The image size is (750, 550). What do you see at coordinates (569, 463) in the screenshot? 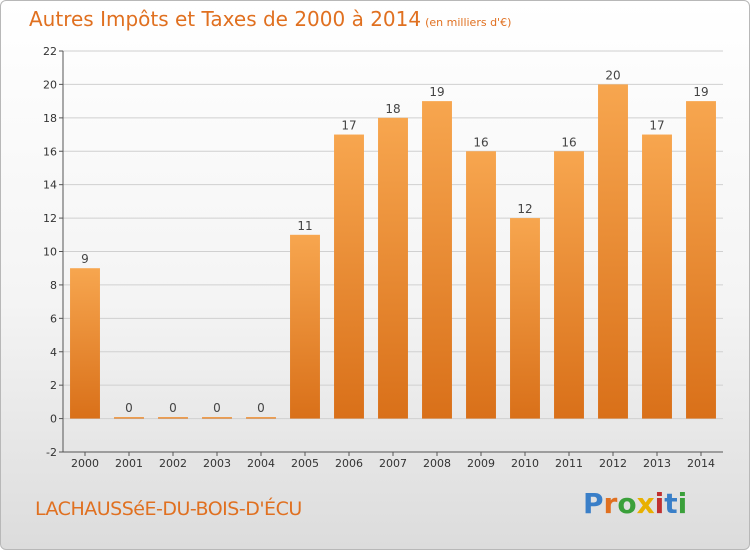
I see `x-tick-label: 2011` at bounding box center [569, 463].